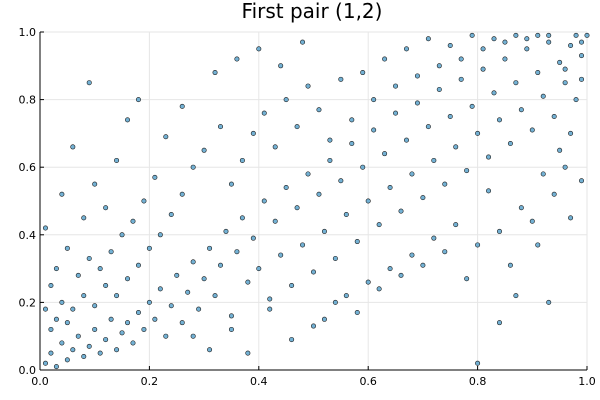 This screenshot has width=600, height=400. Describe the element at coordinates (259, 381) in the screenshot. I see `x-tick-label: 0.4` at that location.